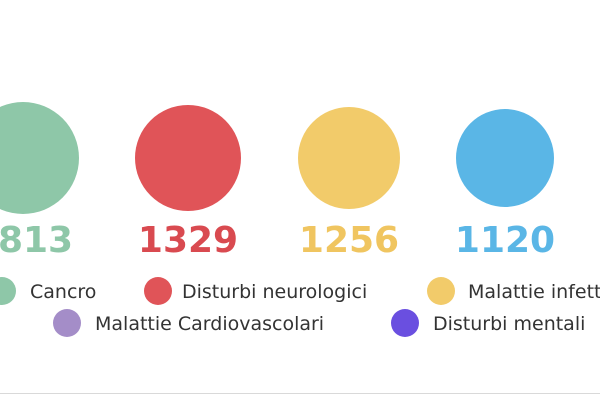 This screenshot has width=600, height=400. Describe the element at coordinates (209, 324) in the screenshot. I see `legend-label: Malattie Cardiovascolari` at that location.